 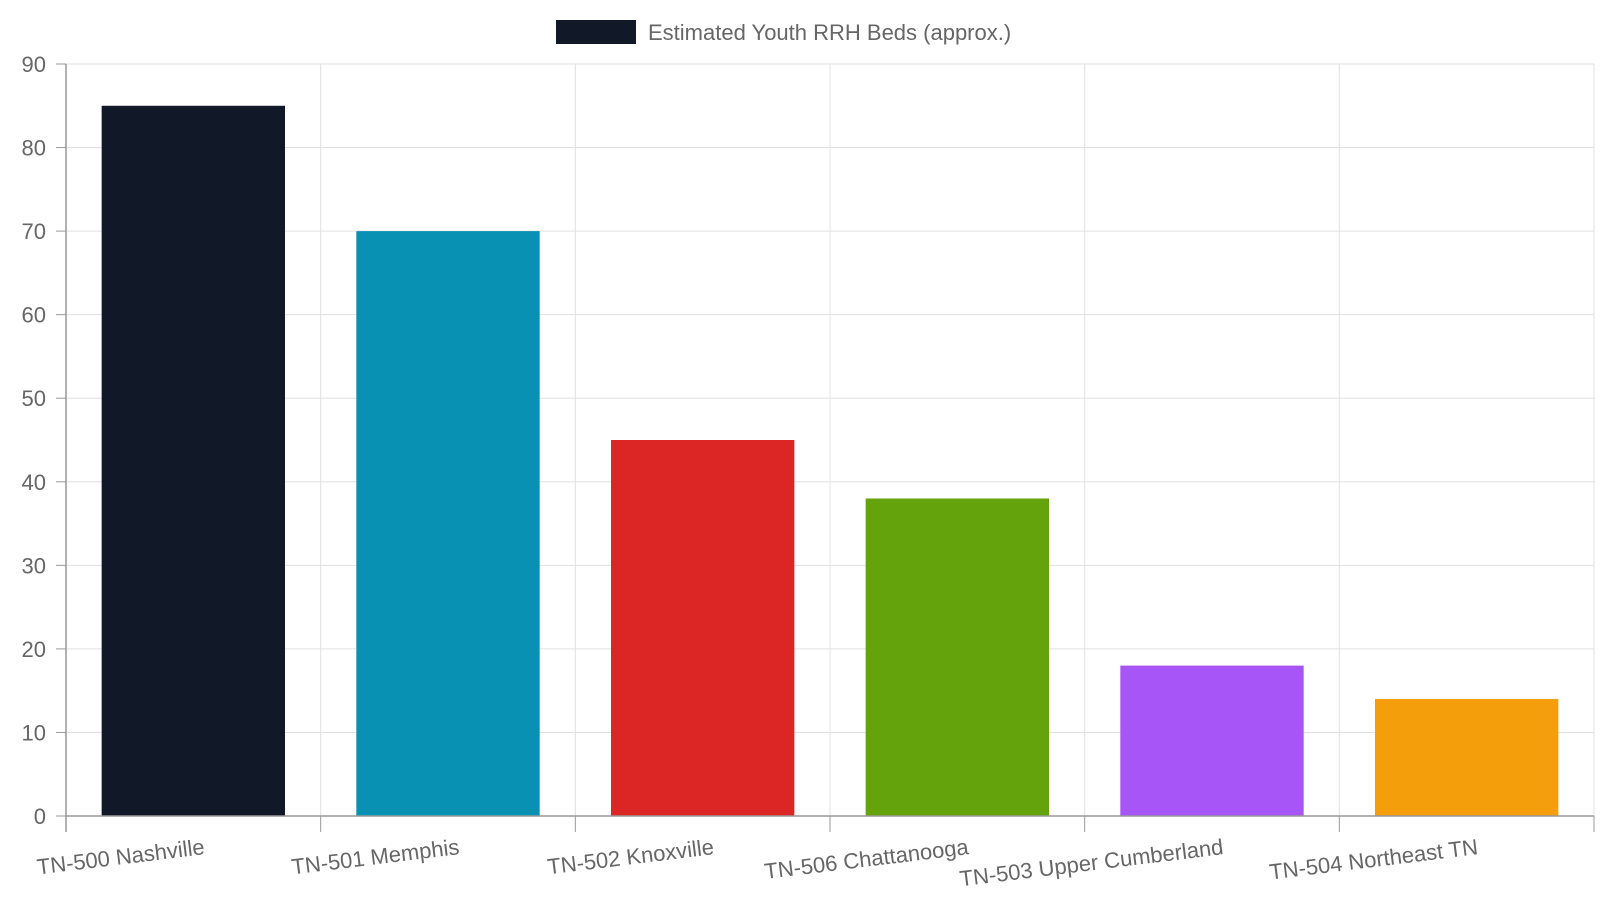 I want to click on y-tick-label: 90, so click(x=34, y=64).